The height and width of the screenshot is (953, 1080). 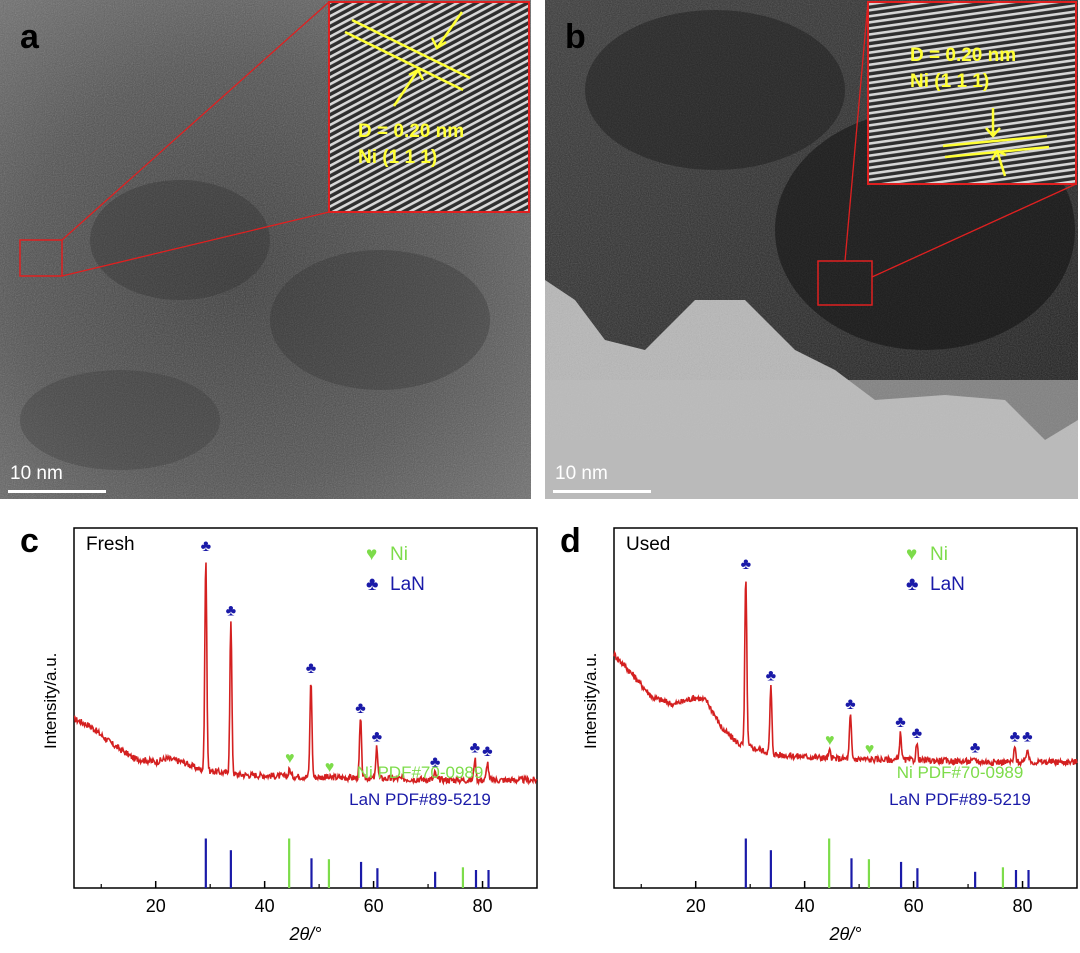 I want to click on selection-box-a, so click(x=41, y=258).